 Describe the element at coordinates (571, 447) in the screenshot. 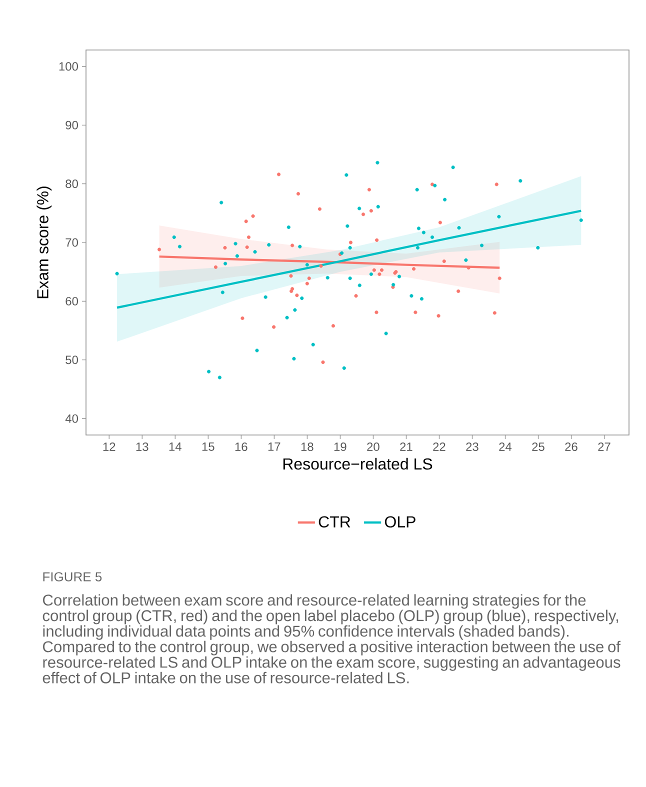

I see `x-tick-label: 26` at that location.